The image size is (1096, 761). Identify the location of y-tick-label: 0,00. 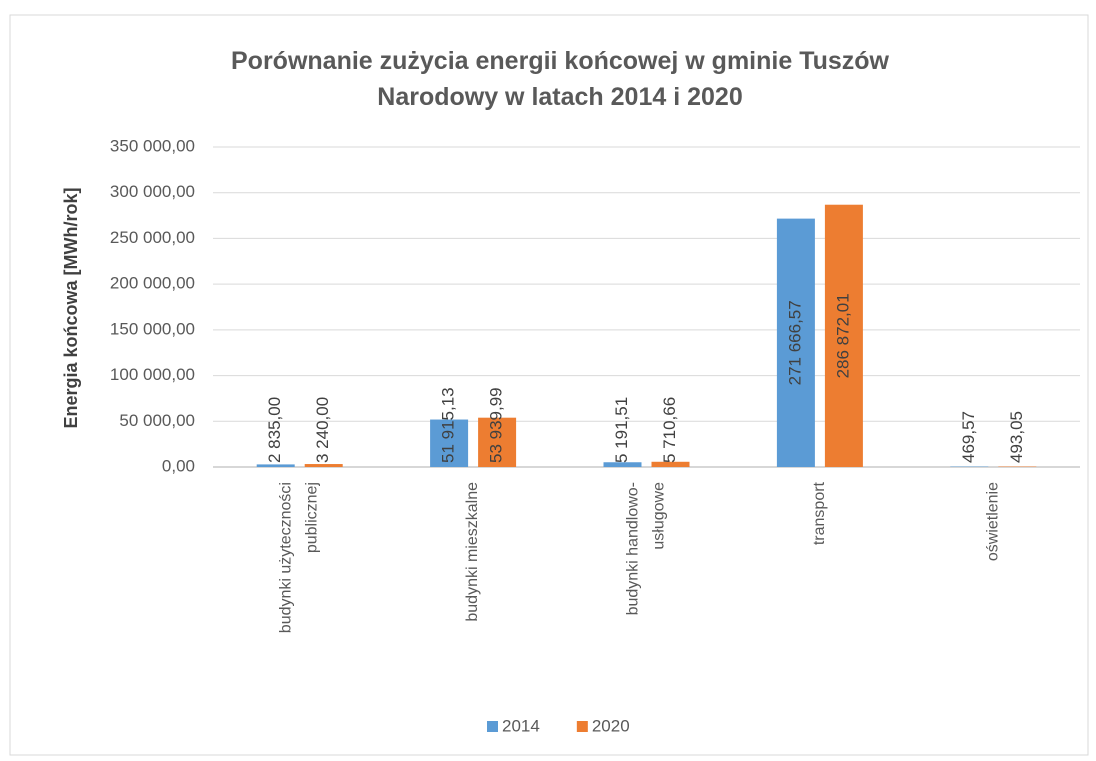
(178, 465).